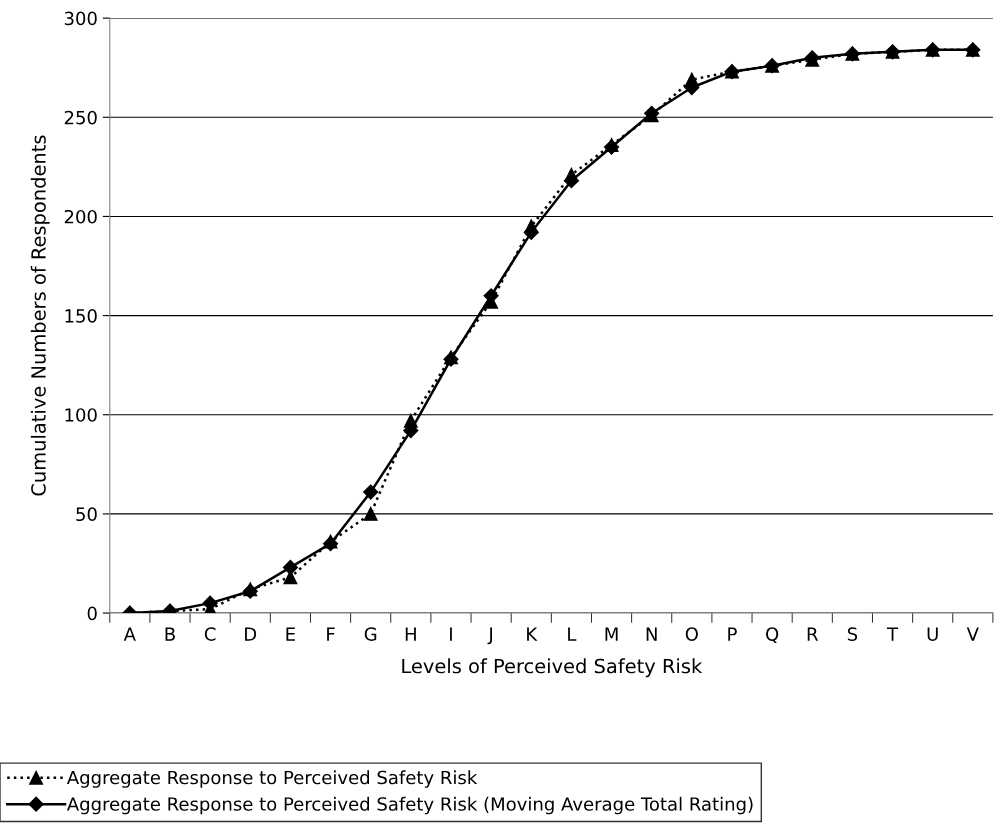  Describe the element at coordinates (251, 634) in the screenshot. I see `x-tick-label: D` at that location.